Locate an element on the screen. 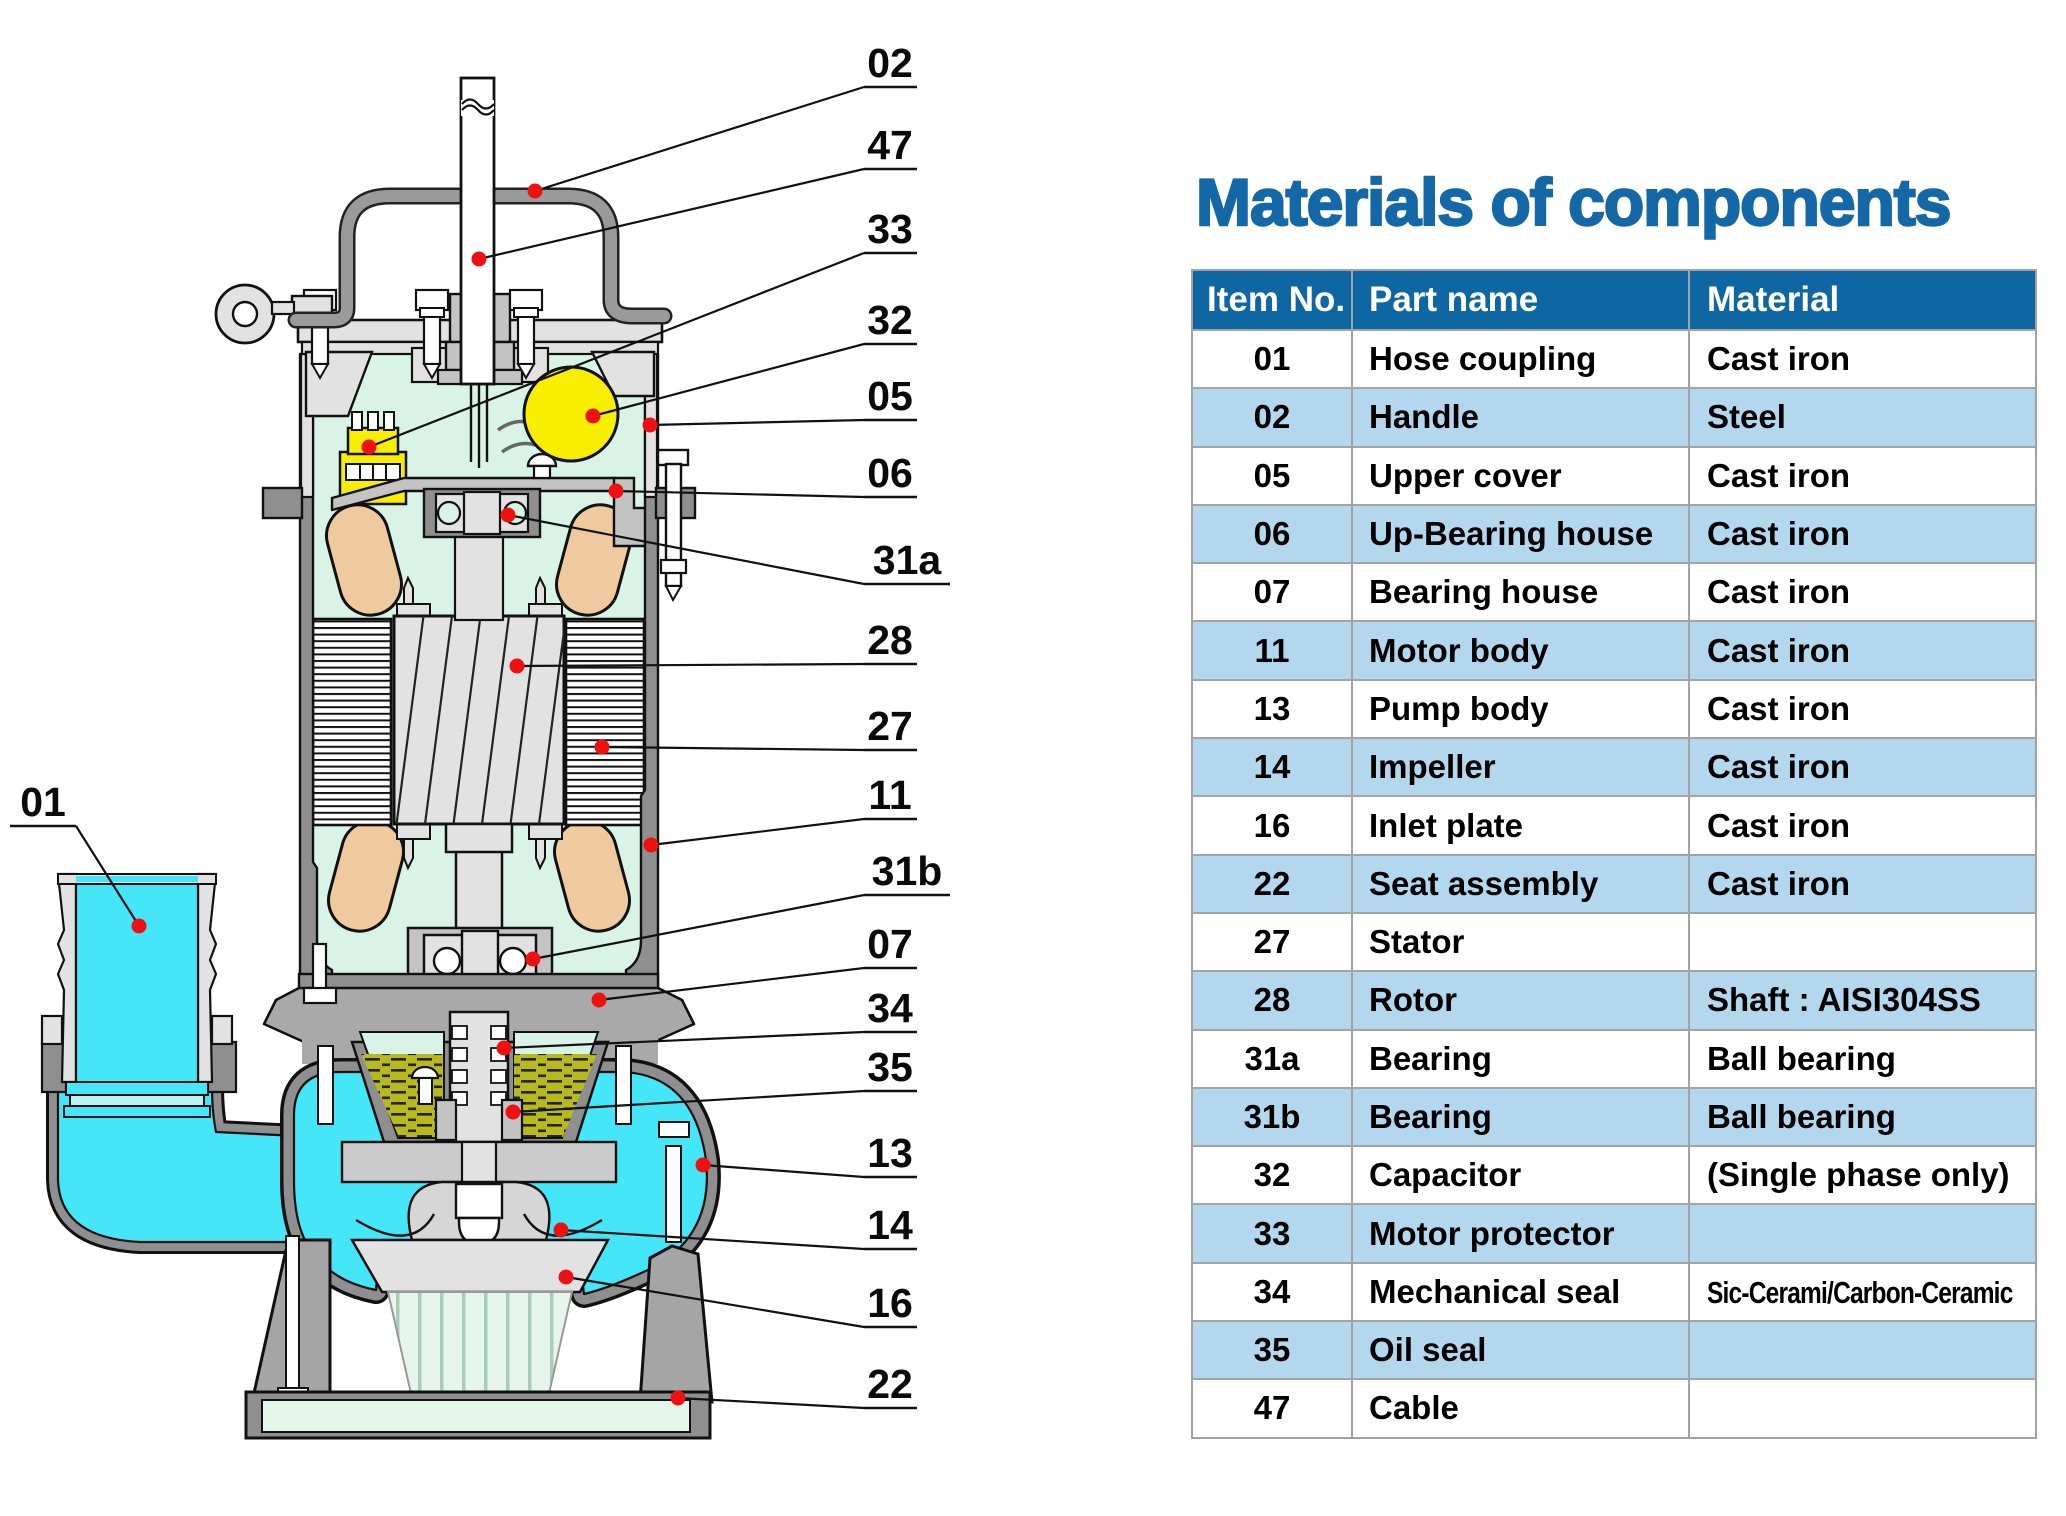 The width and height of the screenshot is (2066, 1516). svg-text: 07 is located at coordinates (890, 944).